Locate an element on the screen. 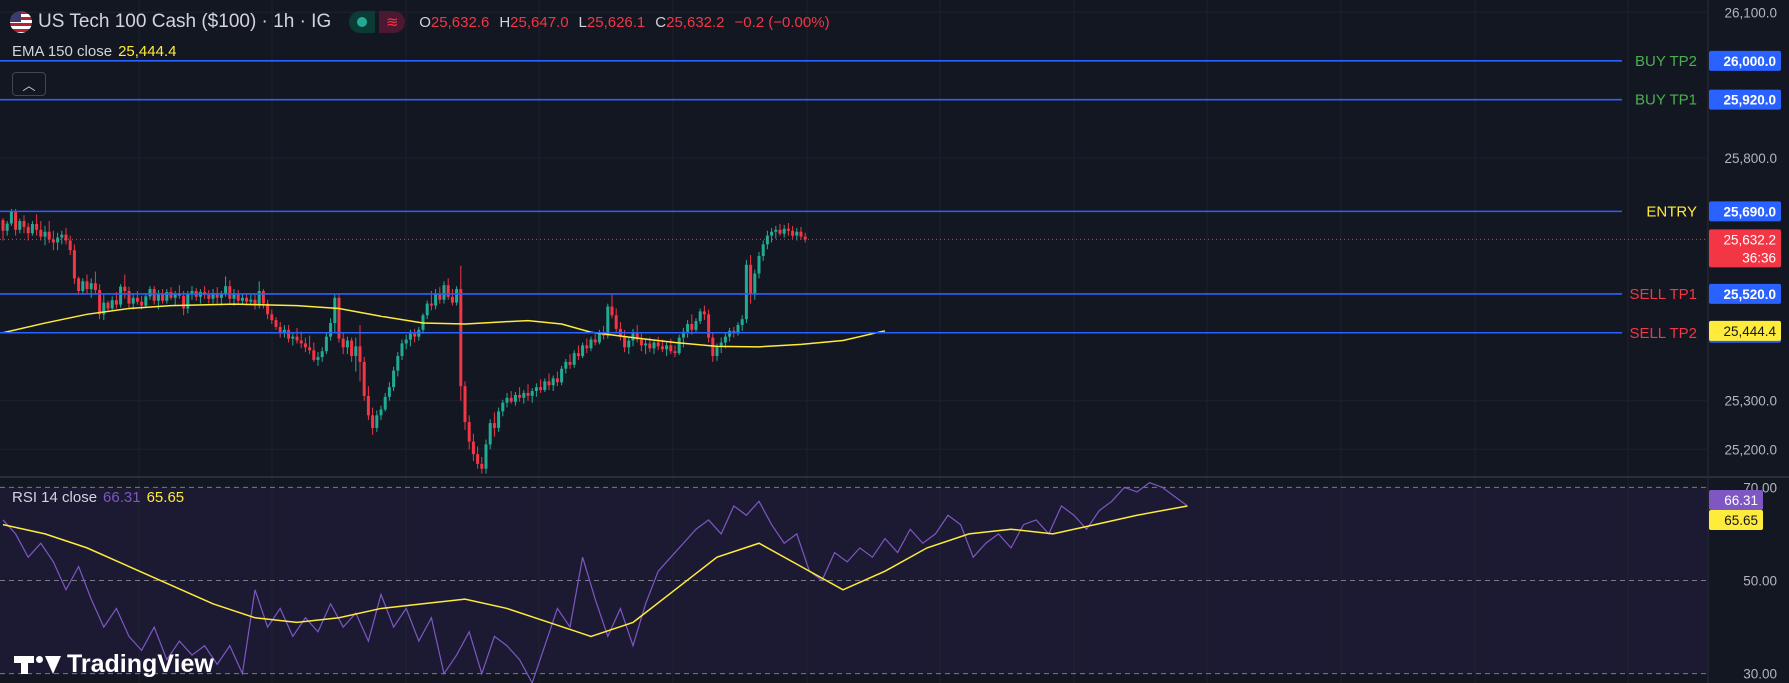 This screenshot has height=683, width=1789. ema-legend: EMA 150 close 25,444.4 is located at coordinates (94, 51).